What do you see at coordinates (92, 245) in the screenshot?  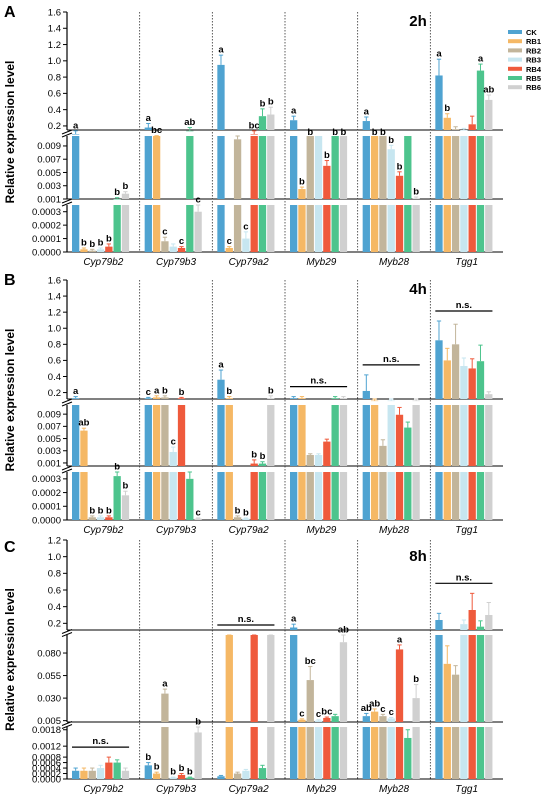 I see `bar-cyp79b2-rb2: b` at bounding box center [92, 245].